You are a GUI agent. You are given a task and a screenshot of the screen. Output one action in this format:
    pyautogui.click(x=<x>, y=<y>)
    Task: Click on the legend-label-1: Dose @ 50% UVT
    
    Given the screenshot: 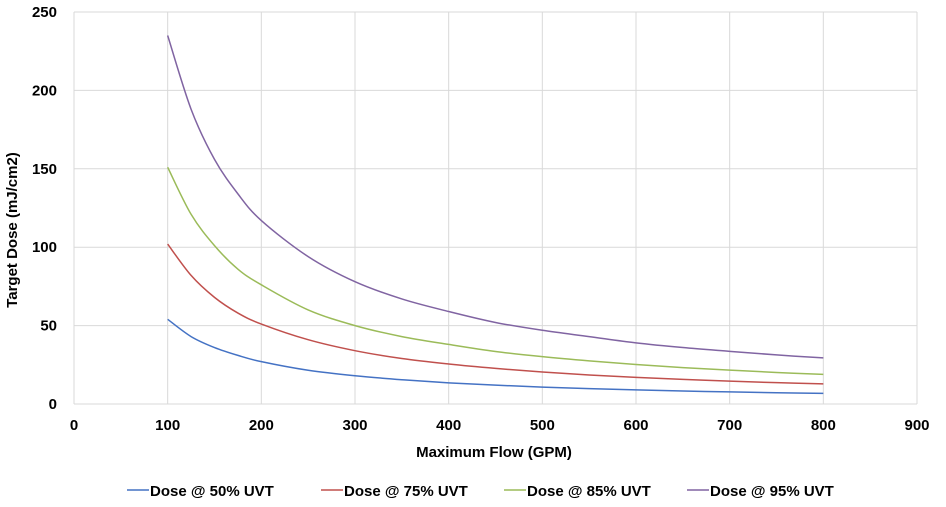 What is the action you would take?
    pyautogui.click(x=212, y=491)
    